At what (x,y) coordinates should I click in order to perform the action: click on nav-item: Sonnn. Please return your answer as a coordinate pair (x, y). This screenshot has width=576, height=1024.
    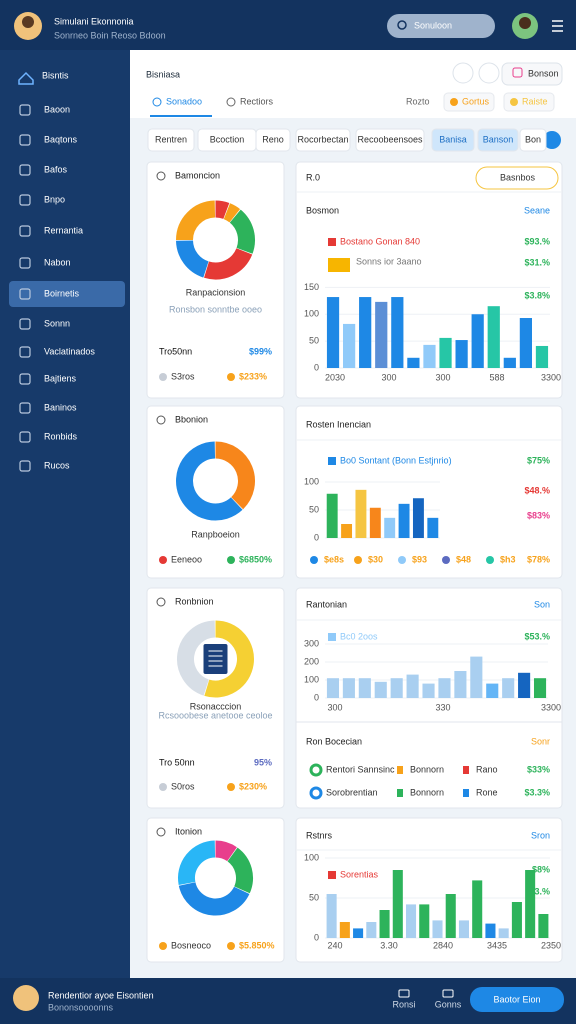
    Looking at the image, I should click on (57, 323).